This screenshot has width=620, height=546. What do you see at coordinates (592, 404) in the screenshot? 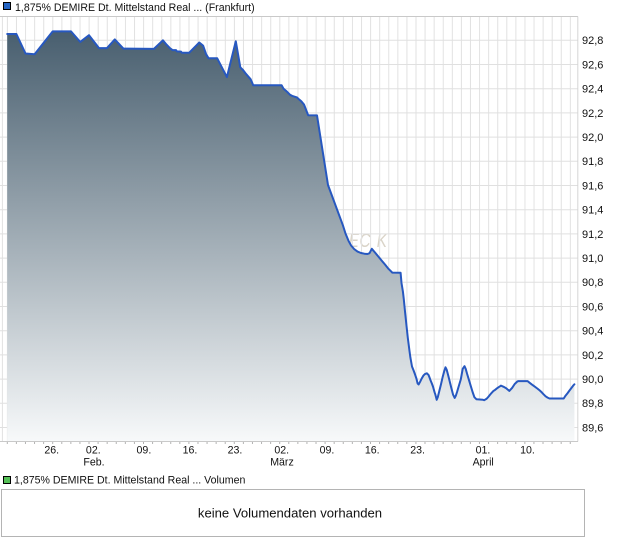
I see `svg-text: 89,8` at bounding box center [592, 404].